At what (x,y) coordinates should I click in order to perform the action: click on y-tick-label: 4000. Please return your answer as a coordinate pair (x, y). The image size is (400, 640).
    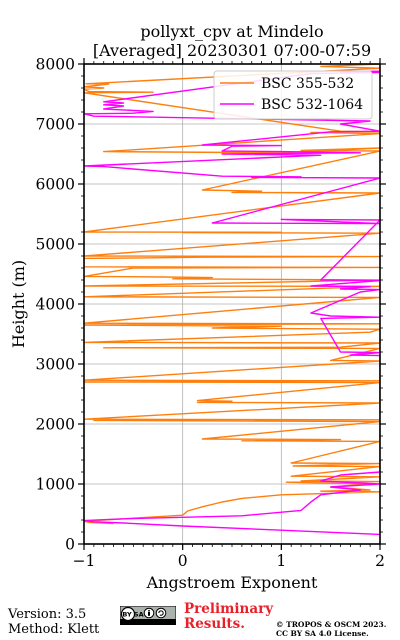
    Looking at the image, I should click on (55, 305).